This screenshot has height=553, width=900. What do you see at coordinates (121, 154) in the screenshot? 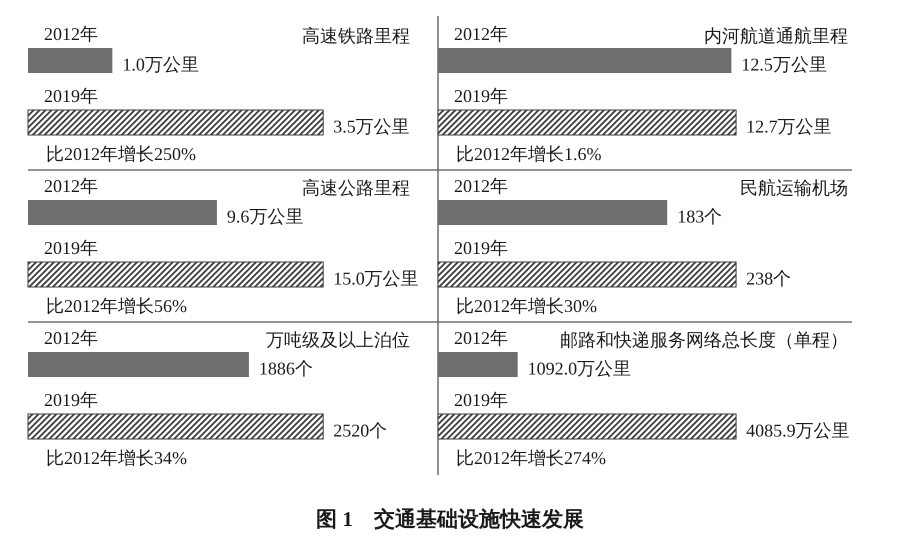
I see `text: 比2012年增长250%` at bounding box center [121, 154].